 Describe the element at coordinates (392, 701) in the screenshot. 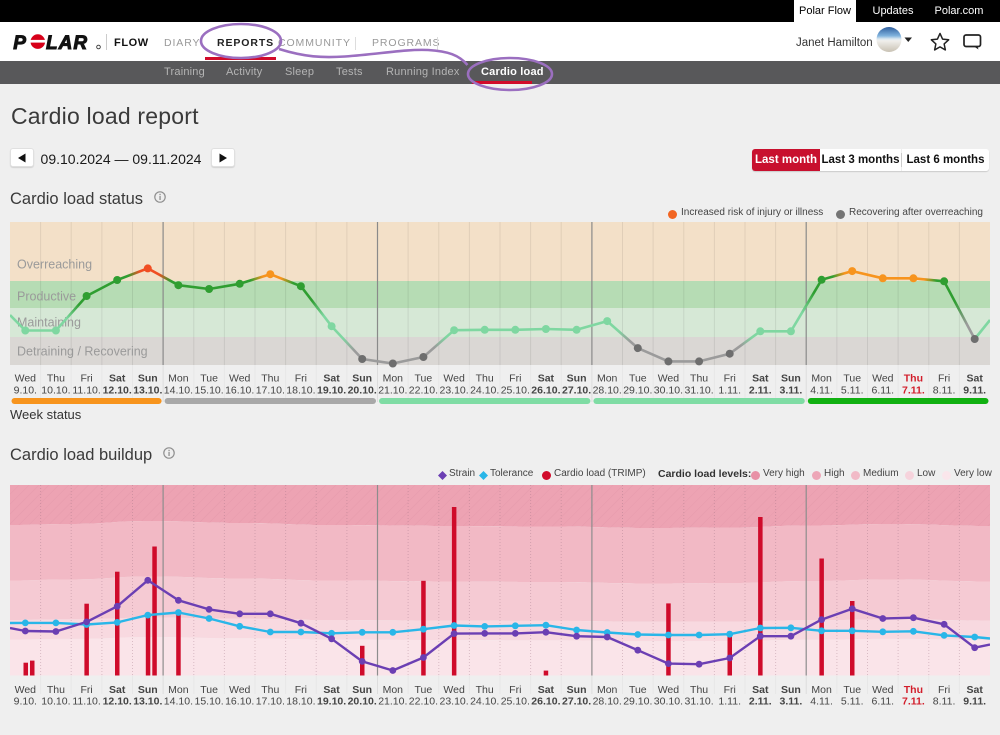

I see `svg-text: 21.10.` at that location.